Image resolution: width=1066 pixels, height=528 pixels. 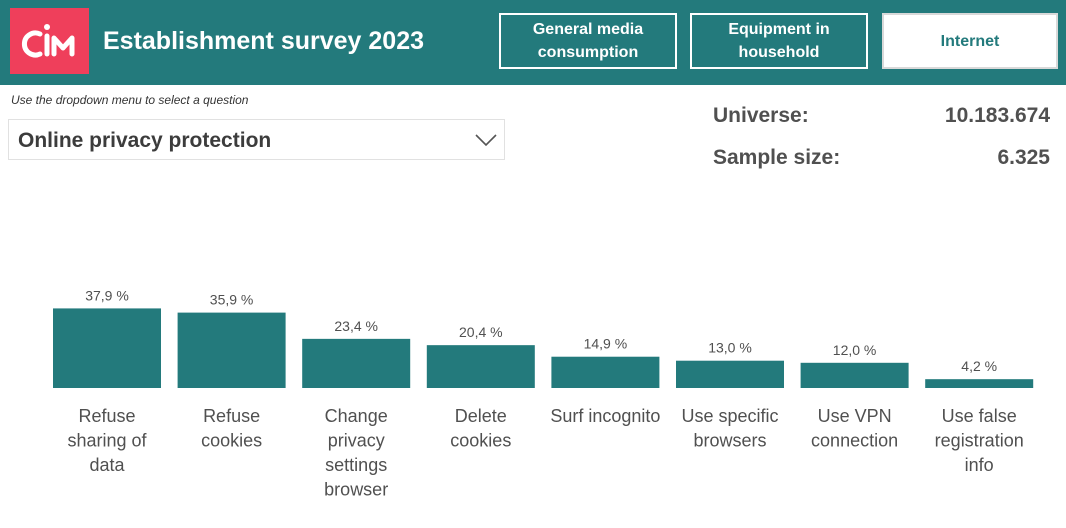 I want to click on category-label-5-line-0: Use specific, so click(x=729, y=416).